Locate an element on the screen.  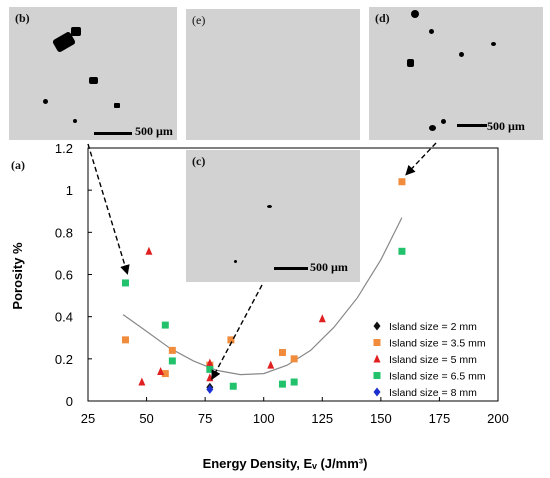
y-tick-label: 0.2 is located at coordinates (64, 359).